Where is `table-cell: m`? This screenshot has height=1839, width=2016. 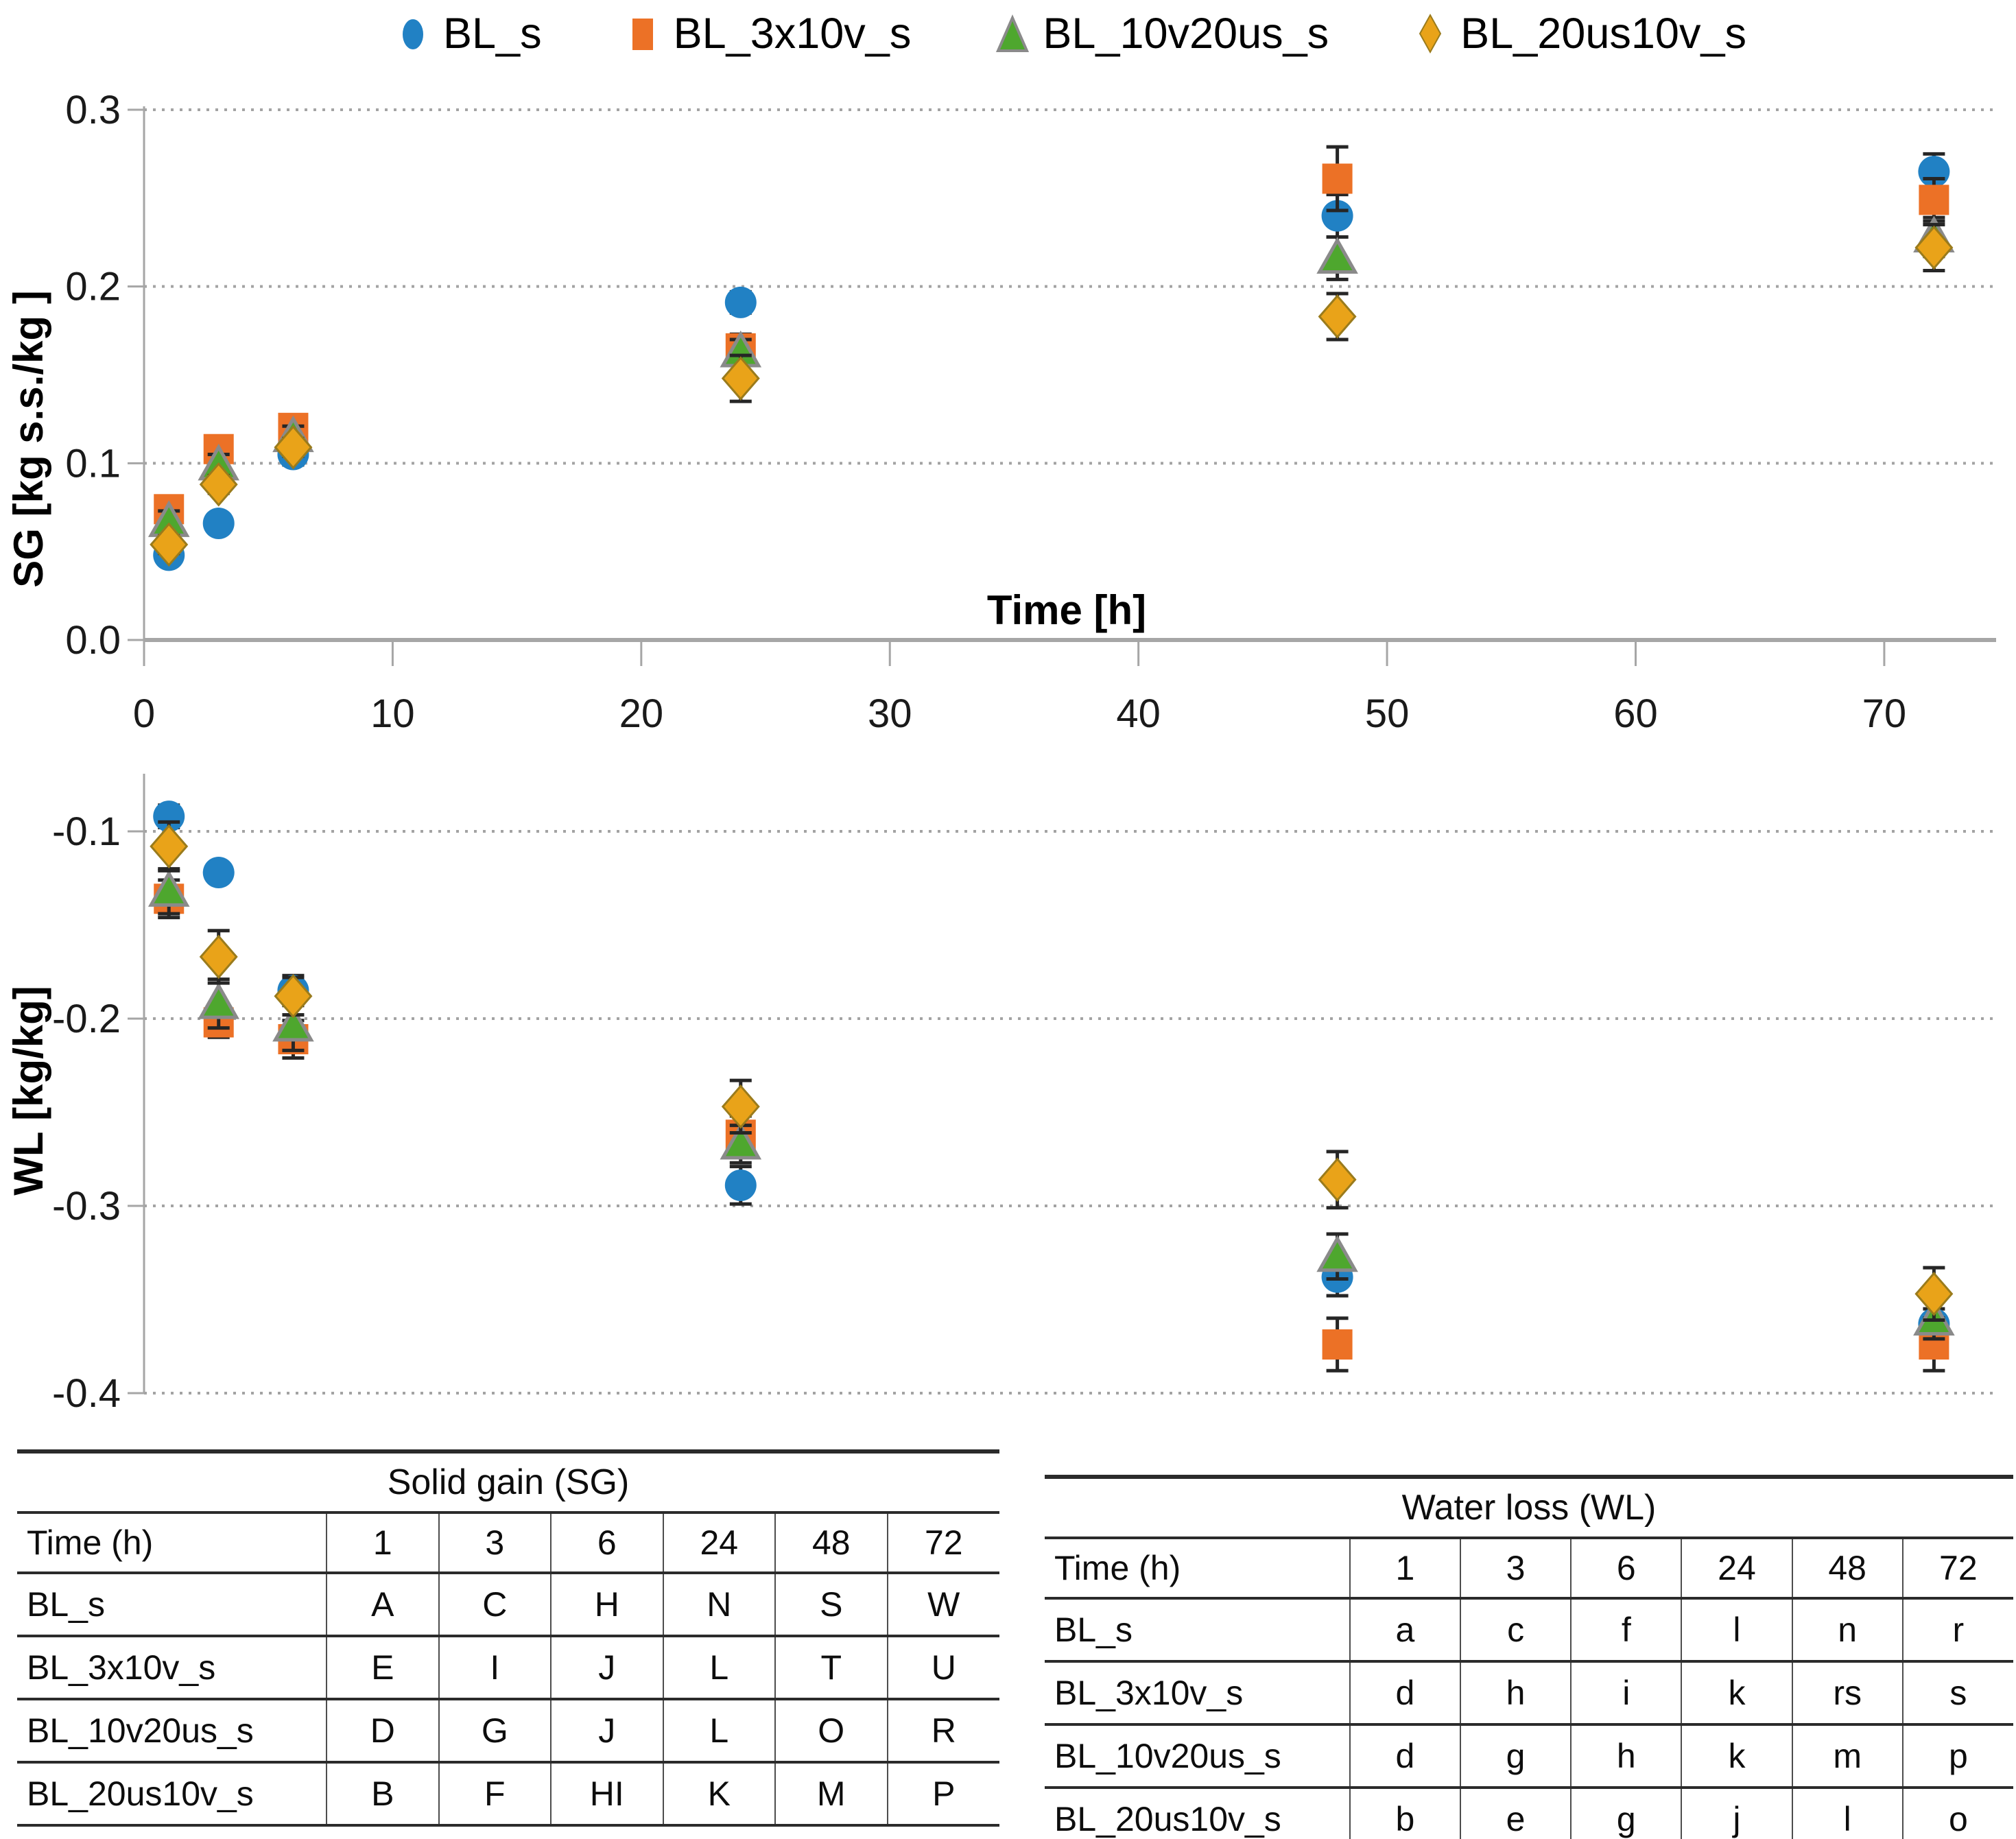
table-cell: m is located at coordinates (1847, 1756).